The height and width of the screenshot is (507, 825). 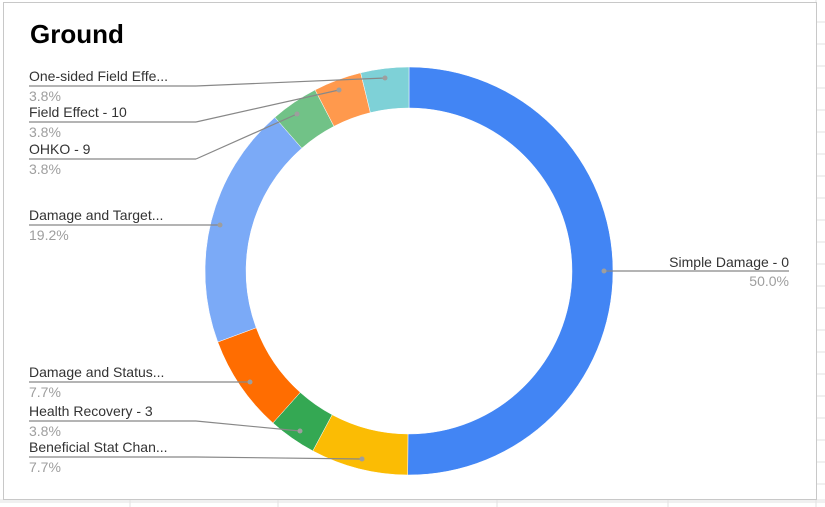 What do you see at coordinates (769, 281) in the screenshot?
I see `percent-simple-damage-0: 50.0%` at bounding box center [769, 281].